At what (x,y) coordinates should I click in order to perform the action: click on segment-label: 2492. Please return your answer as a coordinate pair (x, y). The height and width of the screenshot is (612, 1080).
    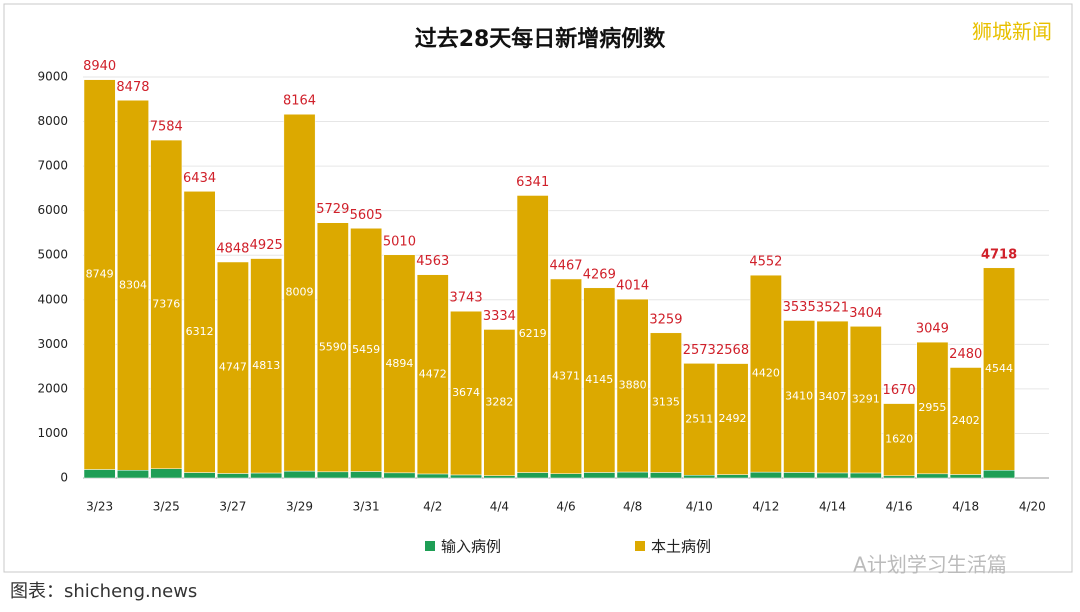
    Looking at the image, I should click on (733, 418).